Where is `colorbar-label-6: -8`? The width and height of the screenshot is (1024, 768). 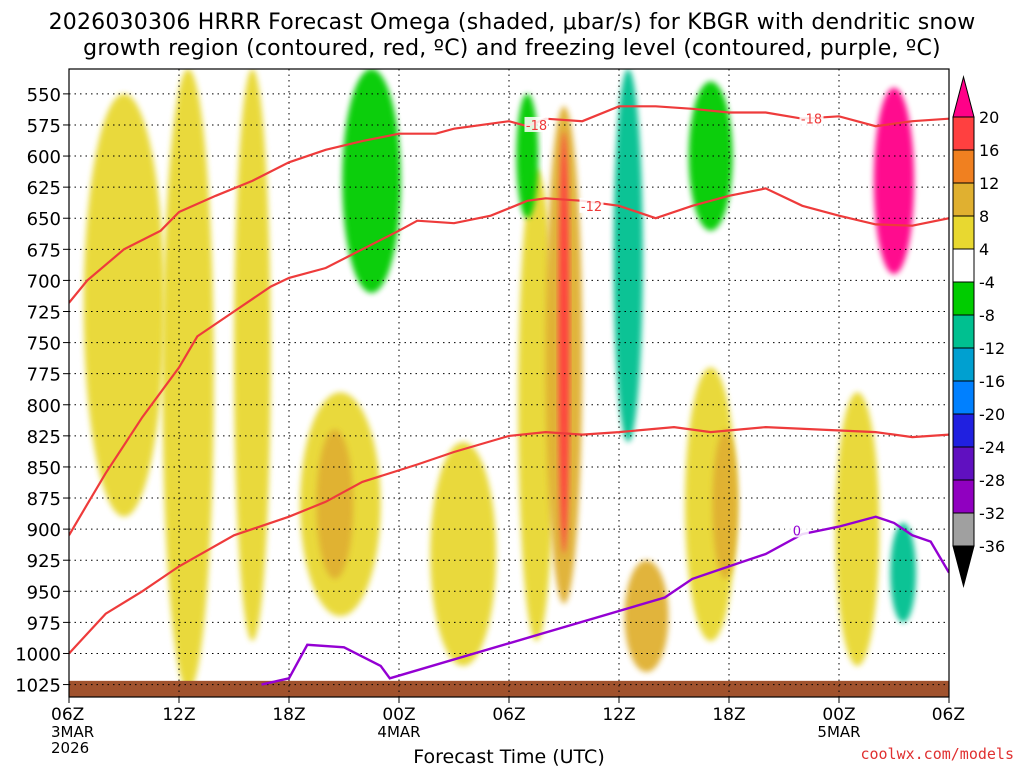 colorbar-label-6: -8 is located at coordinates (987, 315).